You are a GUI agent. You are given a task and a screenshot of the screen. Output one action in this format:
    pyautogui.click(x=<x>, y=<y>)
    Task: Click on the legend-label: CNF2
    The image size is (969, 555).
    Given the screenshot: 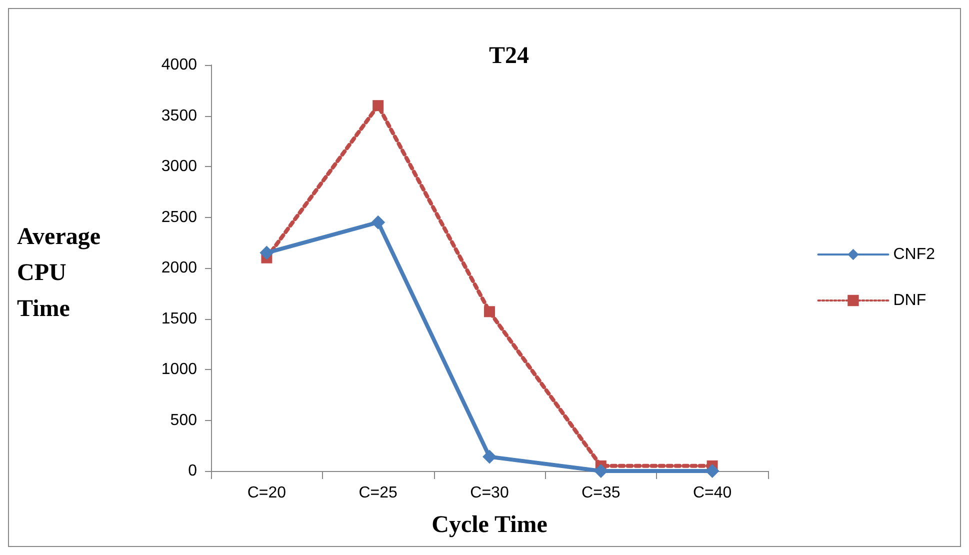 What is the action you would take?
    pyautogui.click(x=914, y=254)
    